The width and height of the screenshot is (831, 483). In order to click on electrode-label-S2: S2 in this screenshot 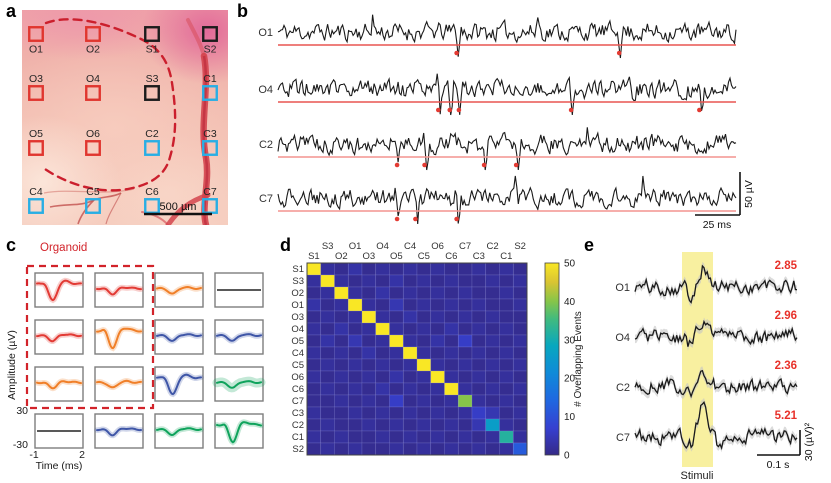, I will do `click(210, 50)`.